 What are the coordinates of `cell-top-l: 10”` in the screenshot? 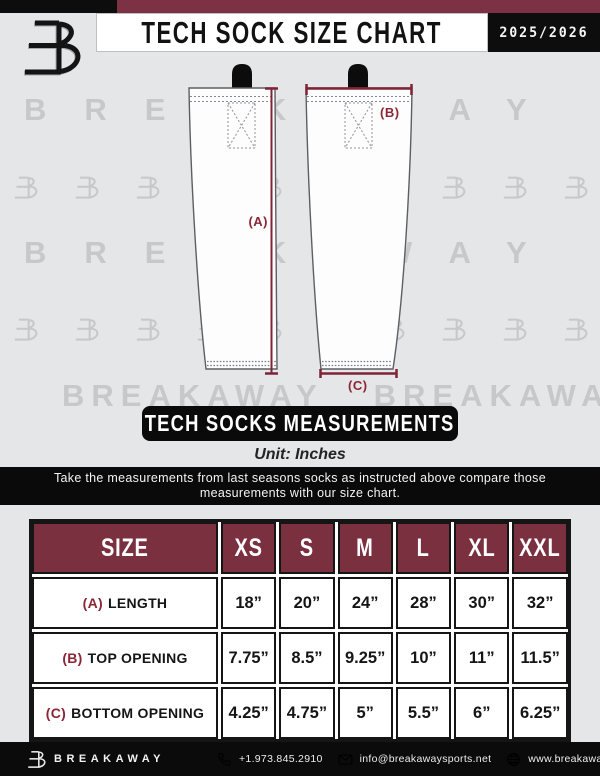 It's located at (423, 658).